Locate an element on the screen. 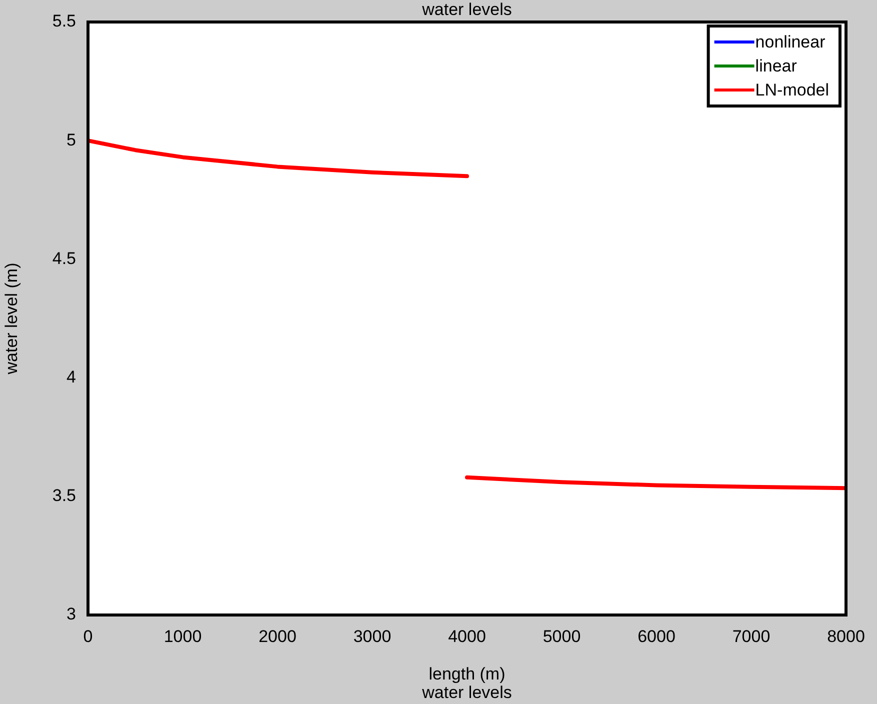 This screenshot has height=704, width=877. legend-label: LN-model is located at coordinates (792, 90).